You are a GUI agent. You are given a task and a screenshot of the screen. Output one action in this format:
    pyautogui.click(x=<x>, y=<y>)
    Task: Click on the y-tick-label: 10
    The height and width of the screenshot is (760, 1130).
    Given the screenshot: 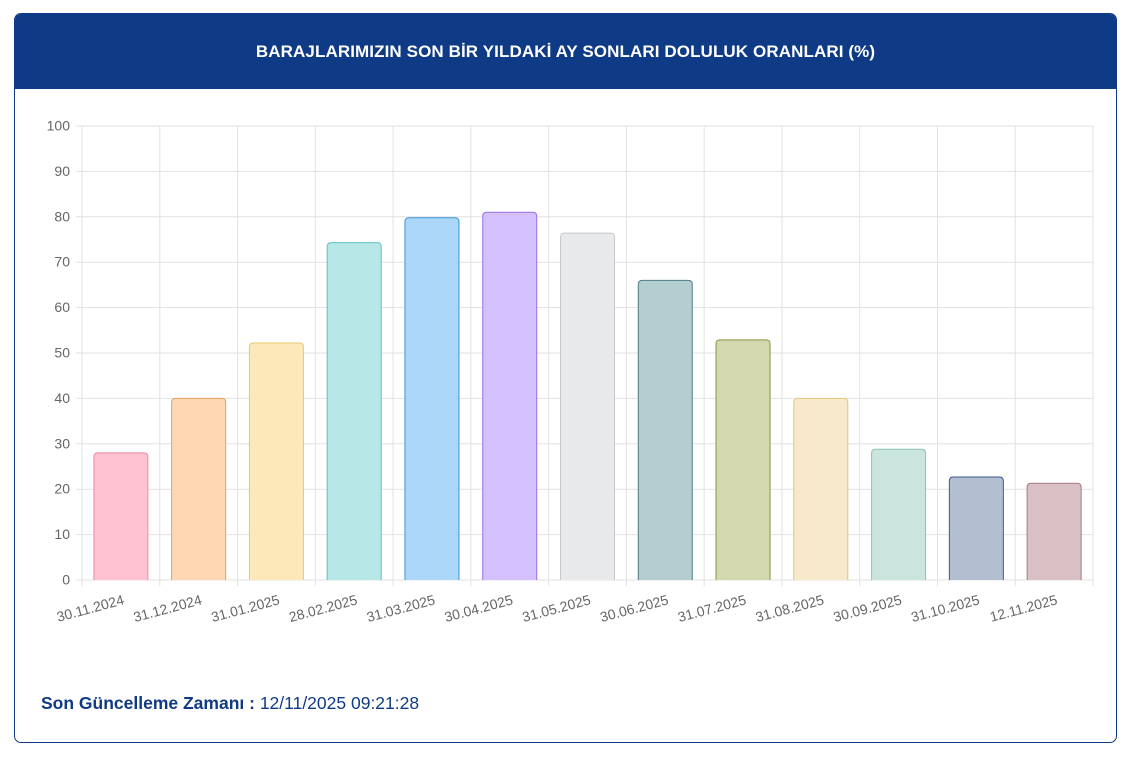 What is the action you would take?
    pyautogui.click(x=62, y=534)
    